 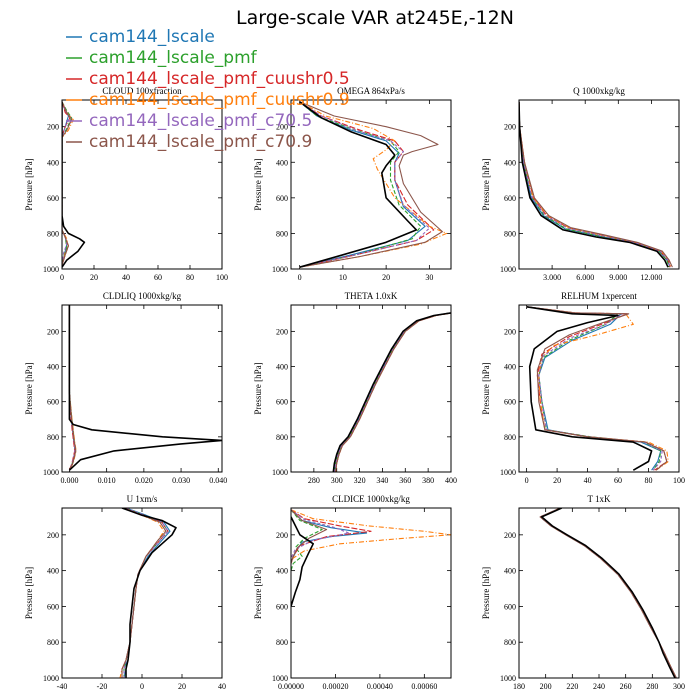 What do you see at coordinates (588, 480) in the screenshot?
I see `x-tick-label: 40` at bounding box center [588, 480].